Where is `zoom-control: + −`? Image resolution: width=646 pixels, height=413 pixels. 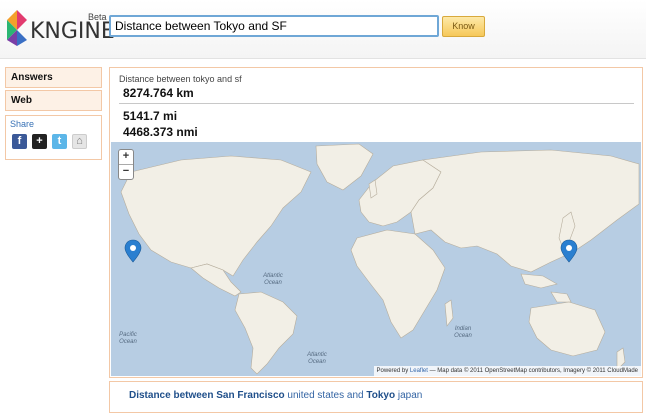 zoom-control: + − is located at coordinates (126, 164).